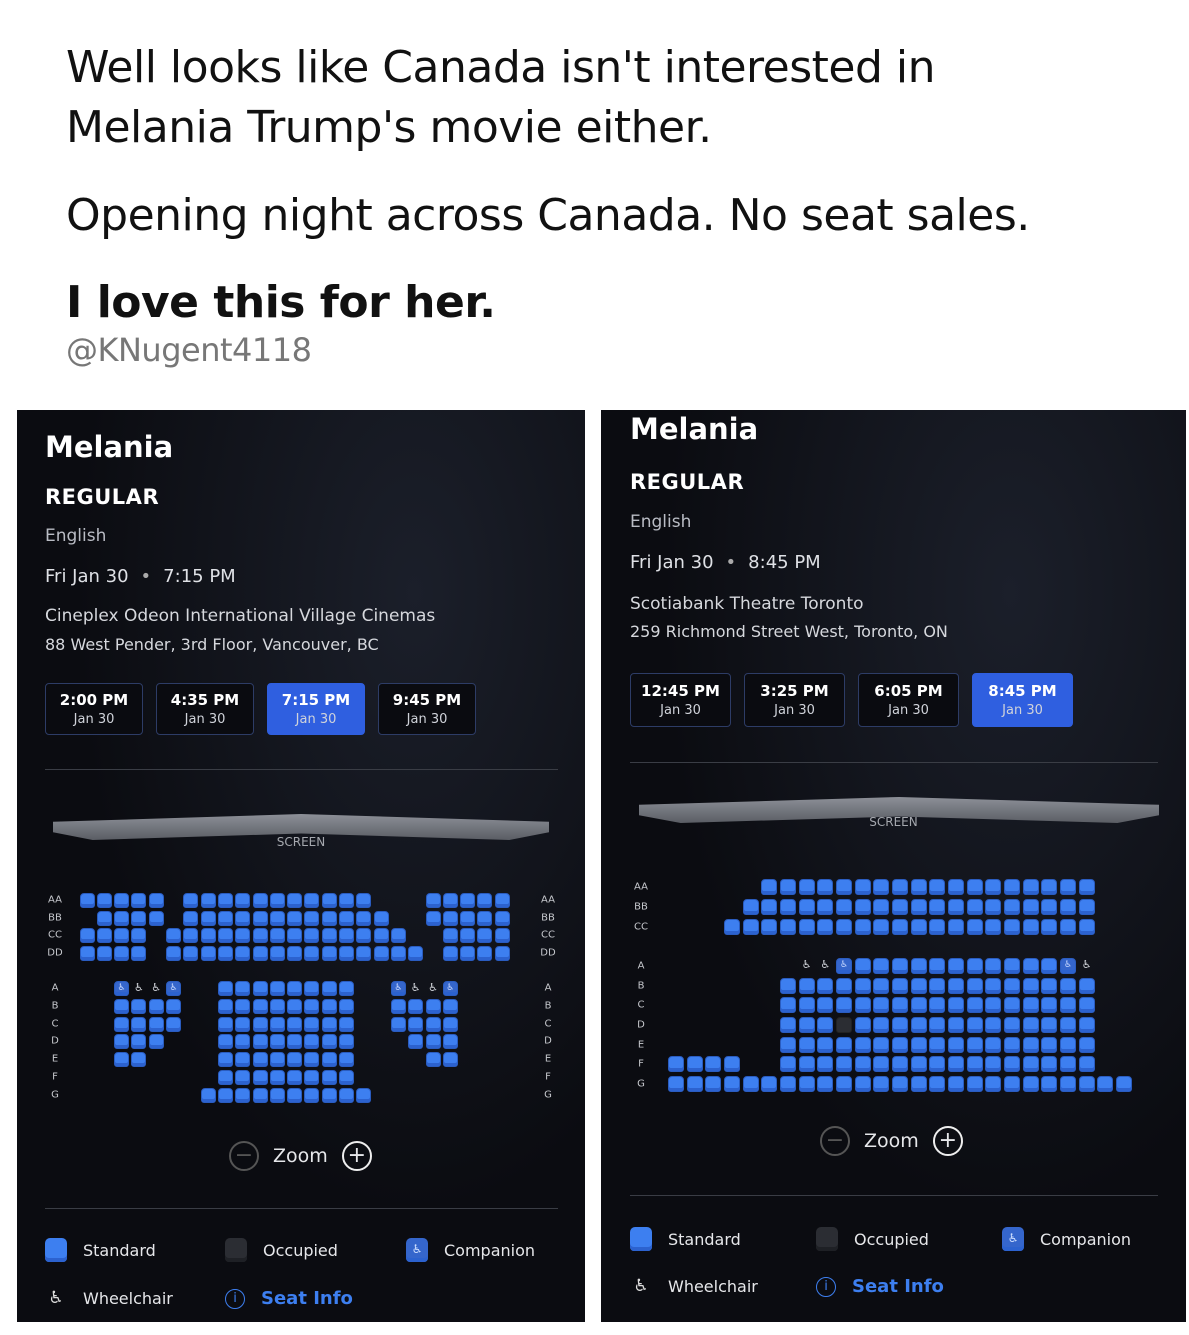  Describe the element at coordinates (880, 1286) in the screenshot. I see `seat-info-link: i Seat Info` at that location.